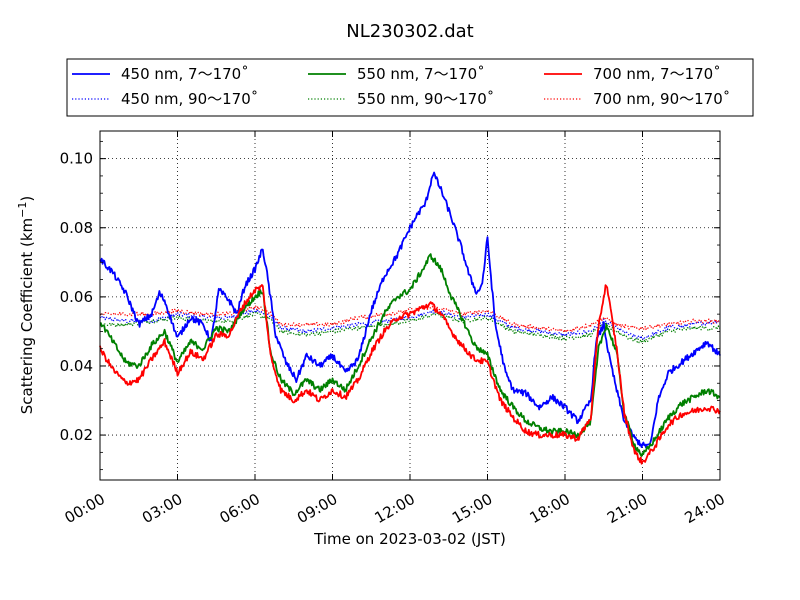  I want to click on x-tick-label: 18:00, so click(550, 508).